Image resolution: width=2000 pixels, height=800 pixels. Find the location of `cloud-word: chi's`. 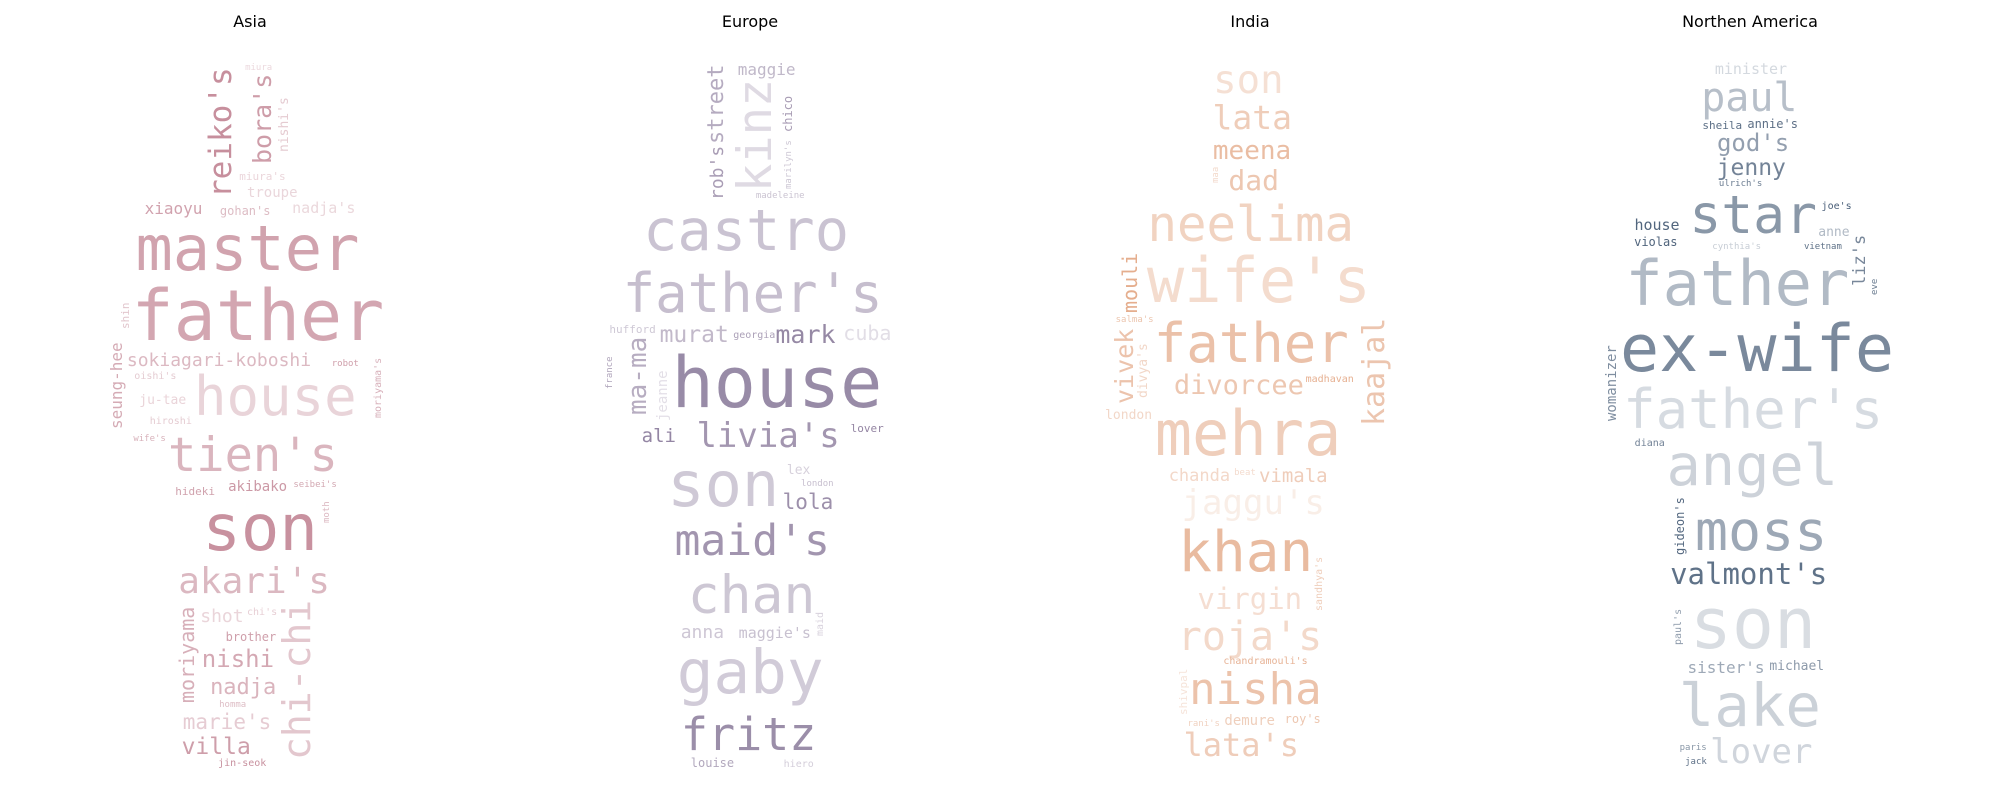

cloud-word: chi's is located at coordinates (262, 612).